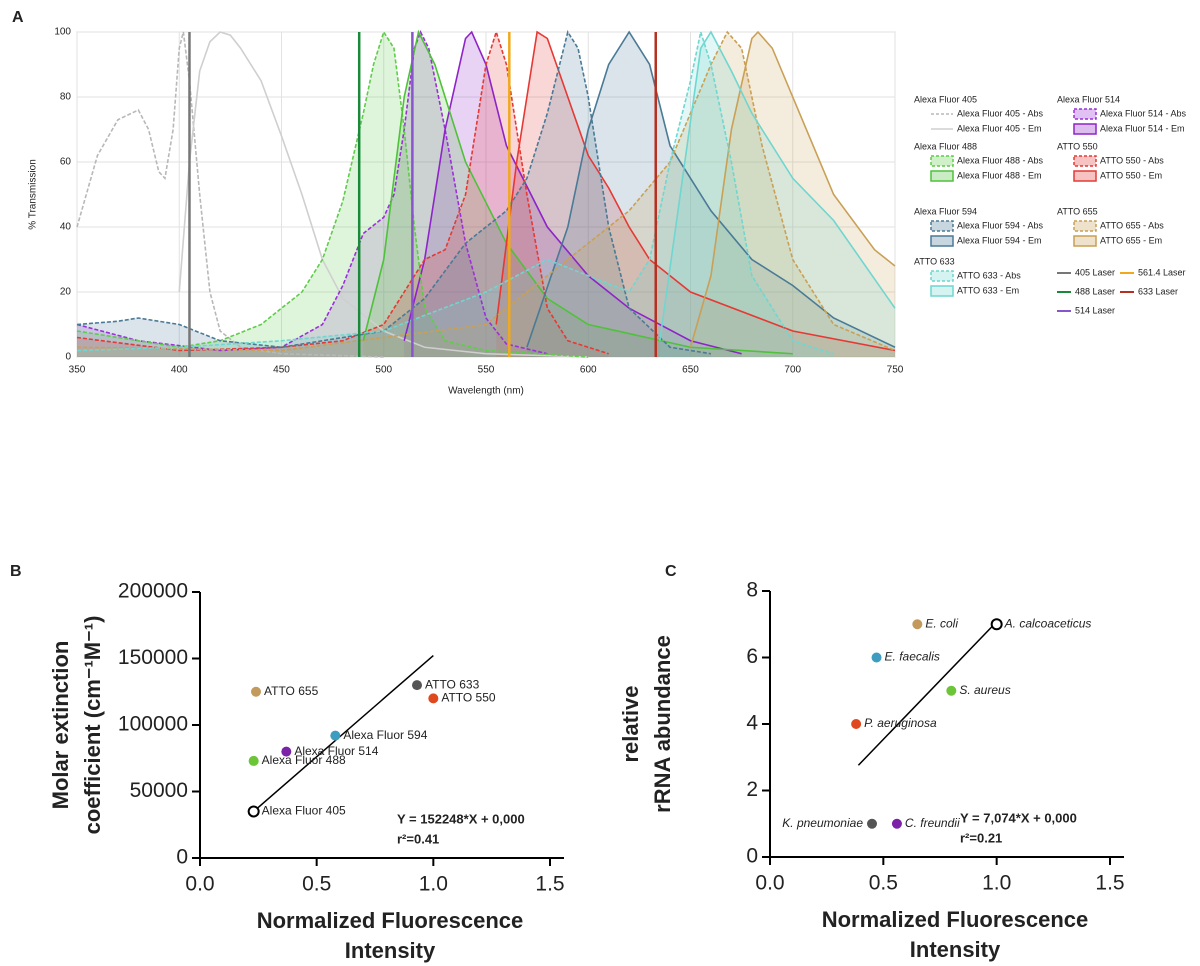 This screenshot has width=1200, height=966. What do you see at coordinates (199, 884) in the screenshot?
I see `x-tick-label: 0.0` at bounding box center [199, 884].